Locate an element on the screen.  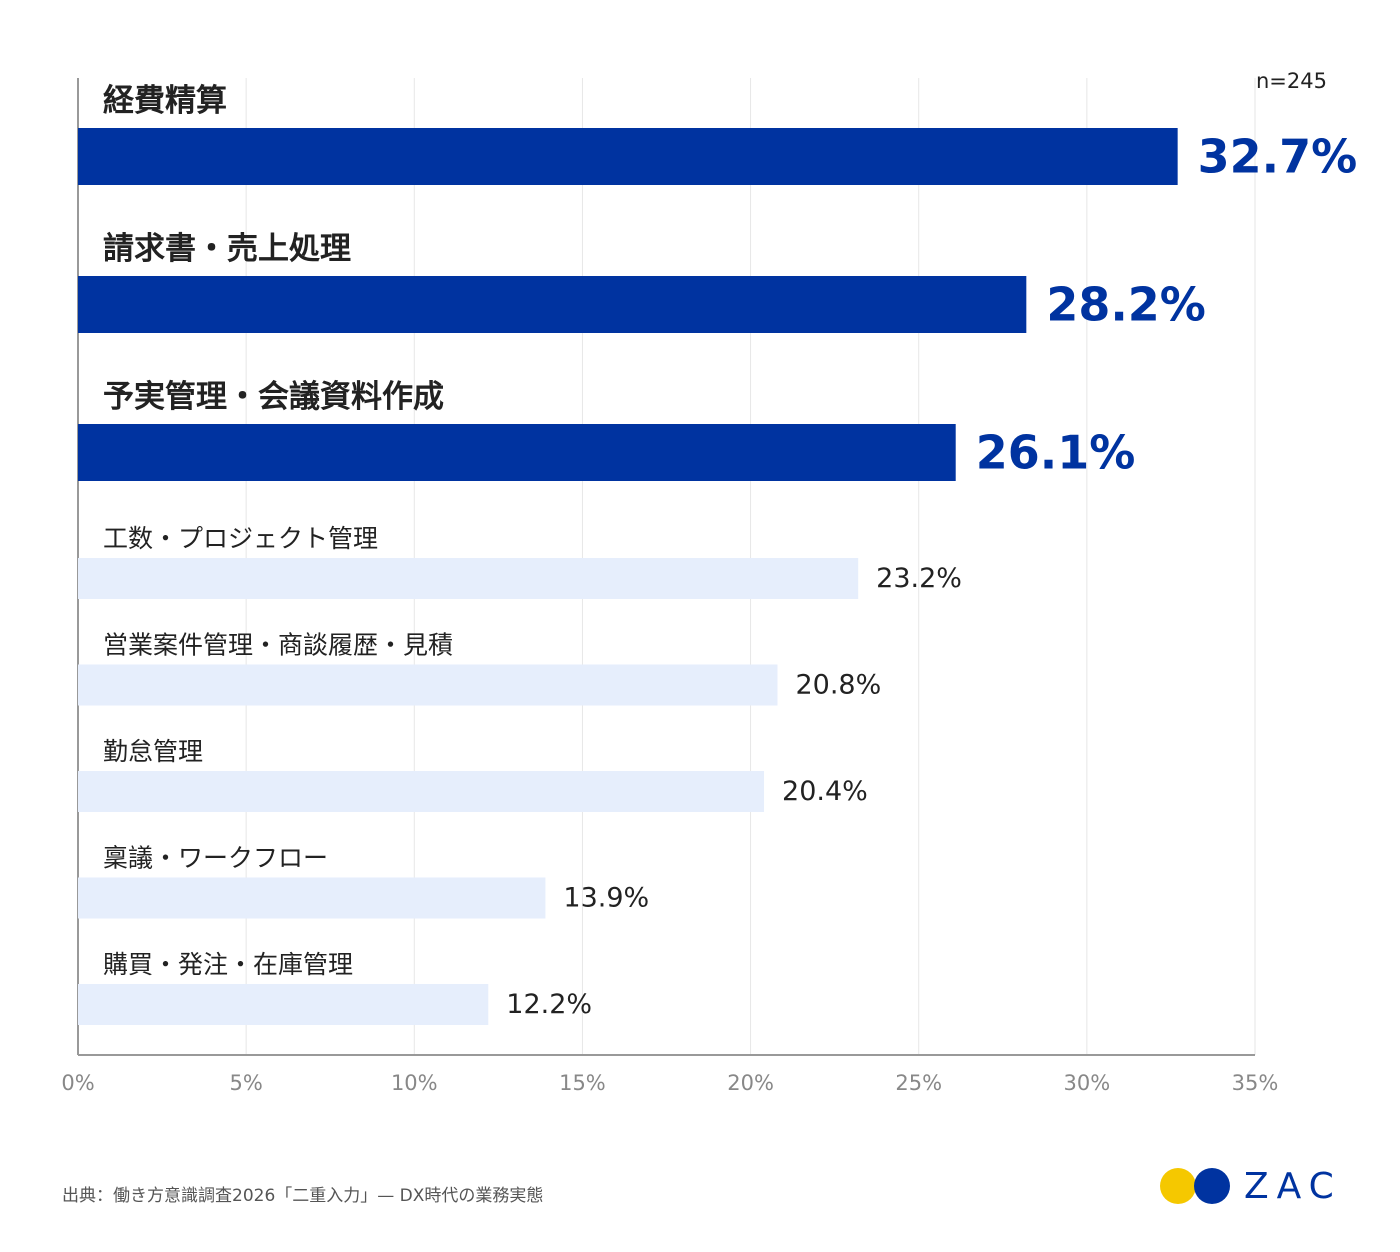
logo-blue-dot is located at coordinates (1212, 1186).